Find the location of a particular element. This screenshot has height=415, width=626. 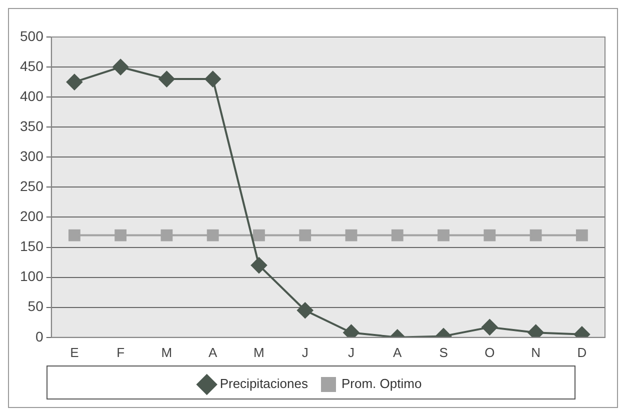

x-tick-label: O is located at coordinates (489, 352).